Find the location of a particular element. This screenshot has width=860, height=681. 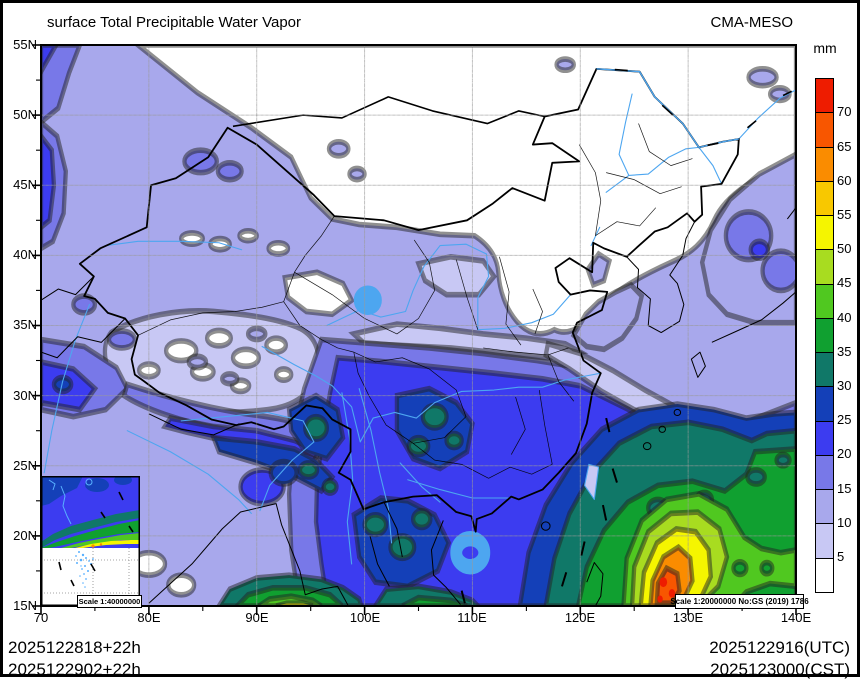

inset-svg is located at coordinates (88, 540).